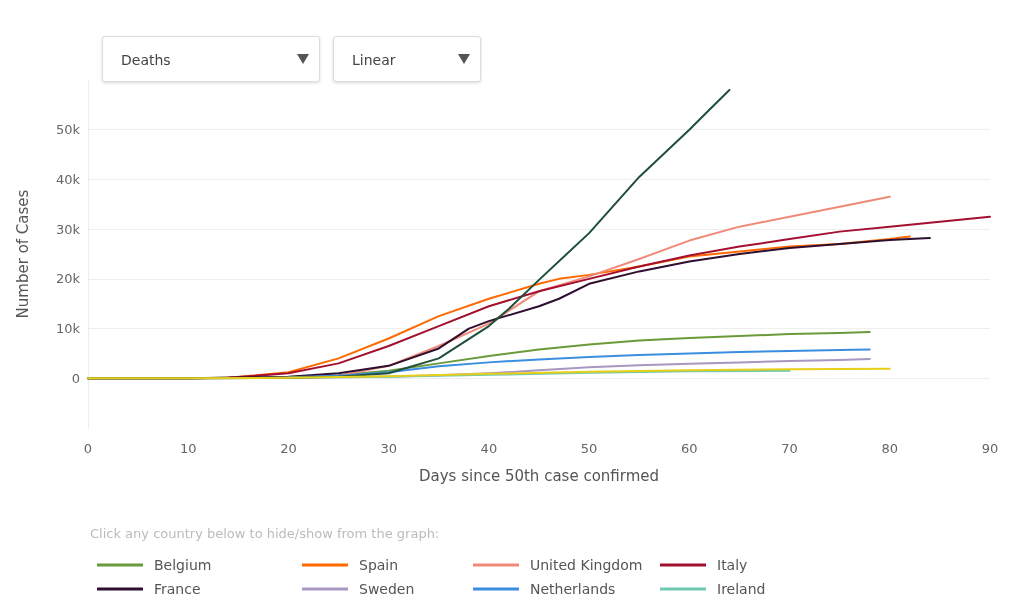 This screenshot has width=1012, height=605. What do you see at coordinates (573, 589) in the screenshot?
I see `legend-label: Netherlands` at bounding box center [573, 589].